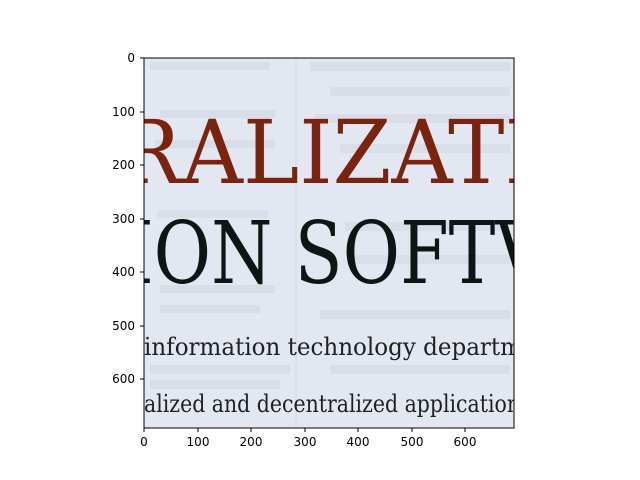 This screenshot has height=480, width=640. Describe the element at coordinates (123, 272) in the screenshot. I see `y-tick-label: 400` at that location.